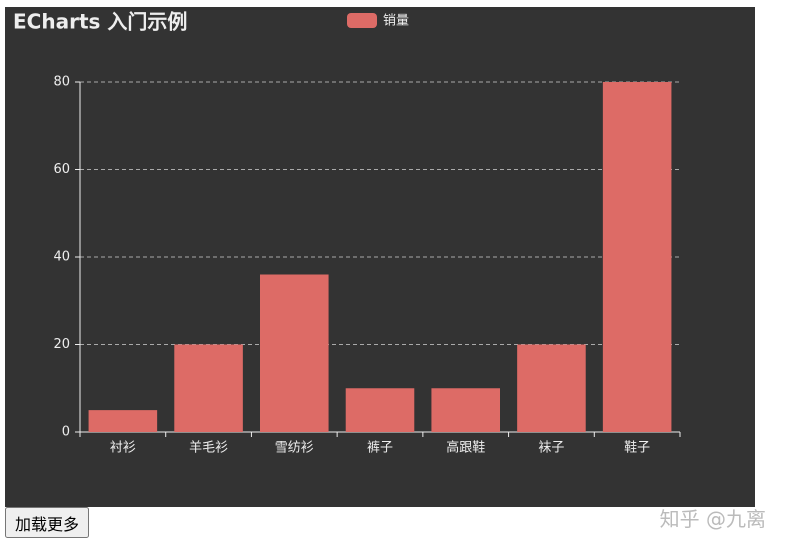 This screenshot has width=786, height=550. Describe the element at coordinates (47, 522) in the screenshot. I see `load-more-button: 加载更多` at that location.